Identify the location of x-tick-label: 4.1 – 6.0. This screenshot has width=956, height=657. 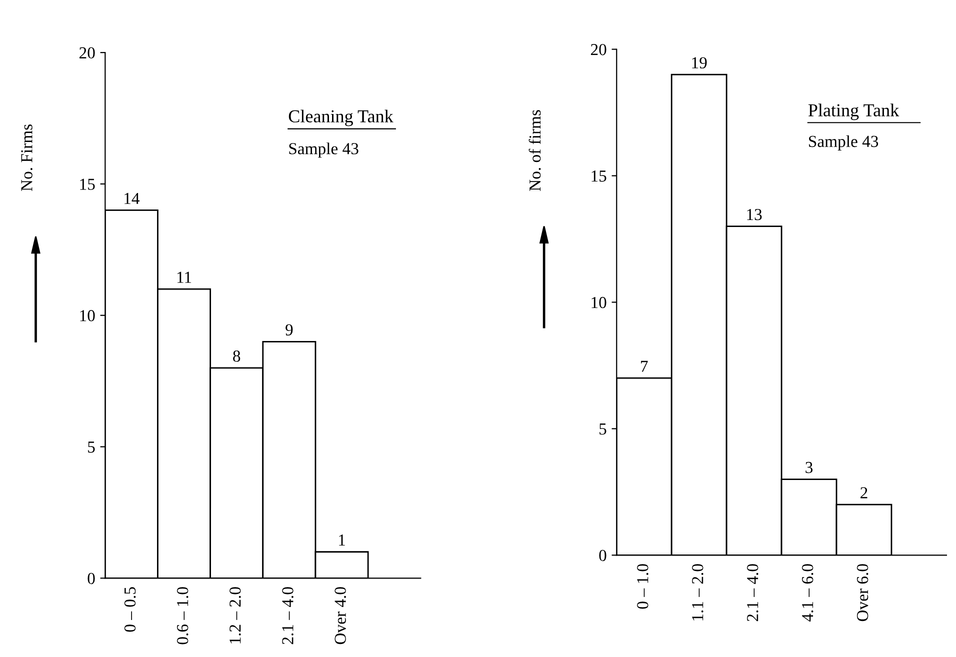
(808, 593).